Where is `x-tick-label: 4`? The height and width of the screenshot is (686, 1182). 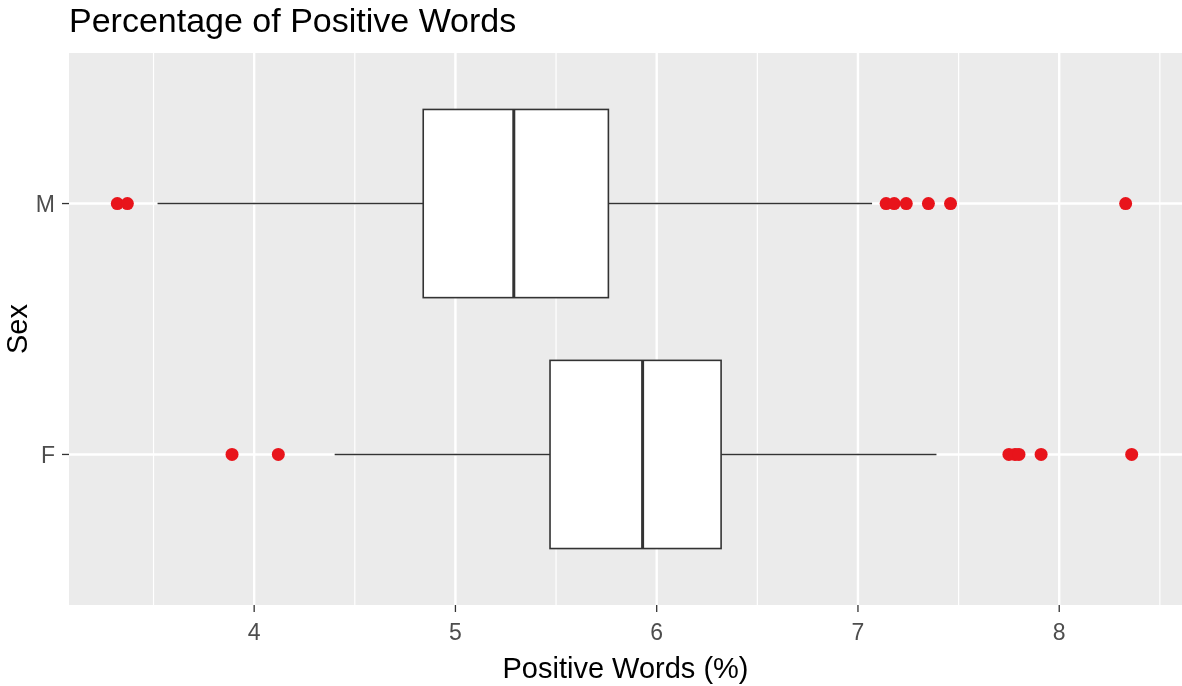 x-tick-label: 4 is located at coordinates (254, 632).